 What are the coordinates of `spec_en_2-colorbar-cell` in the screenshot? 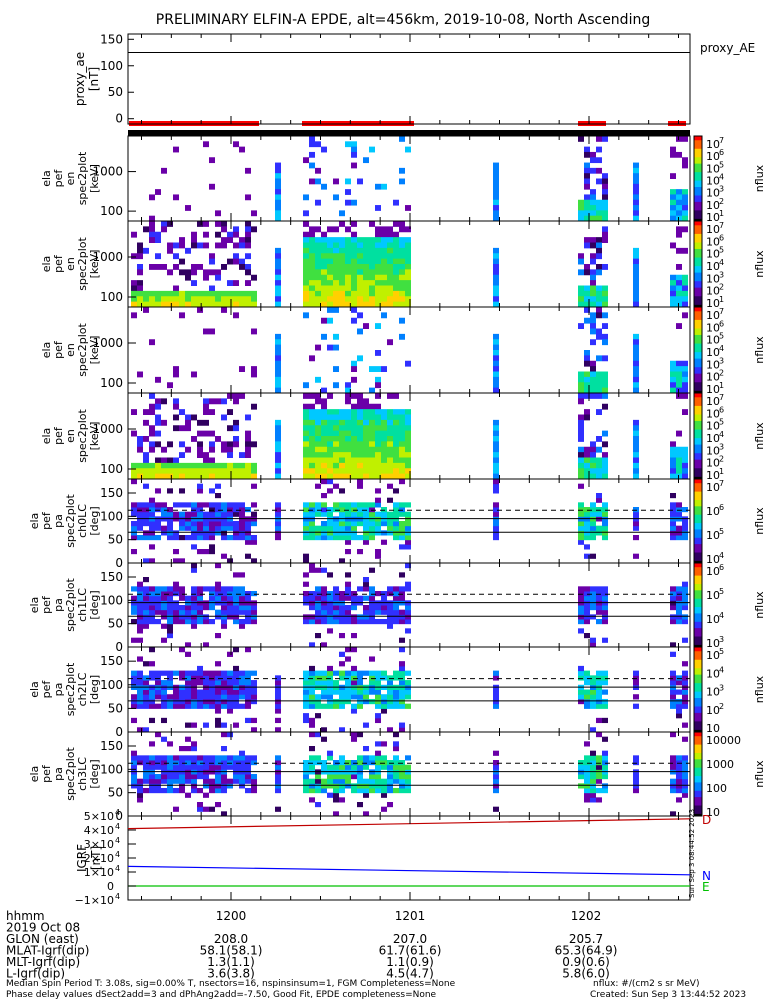 It's located at (698, 278).